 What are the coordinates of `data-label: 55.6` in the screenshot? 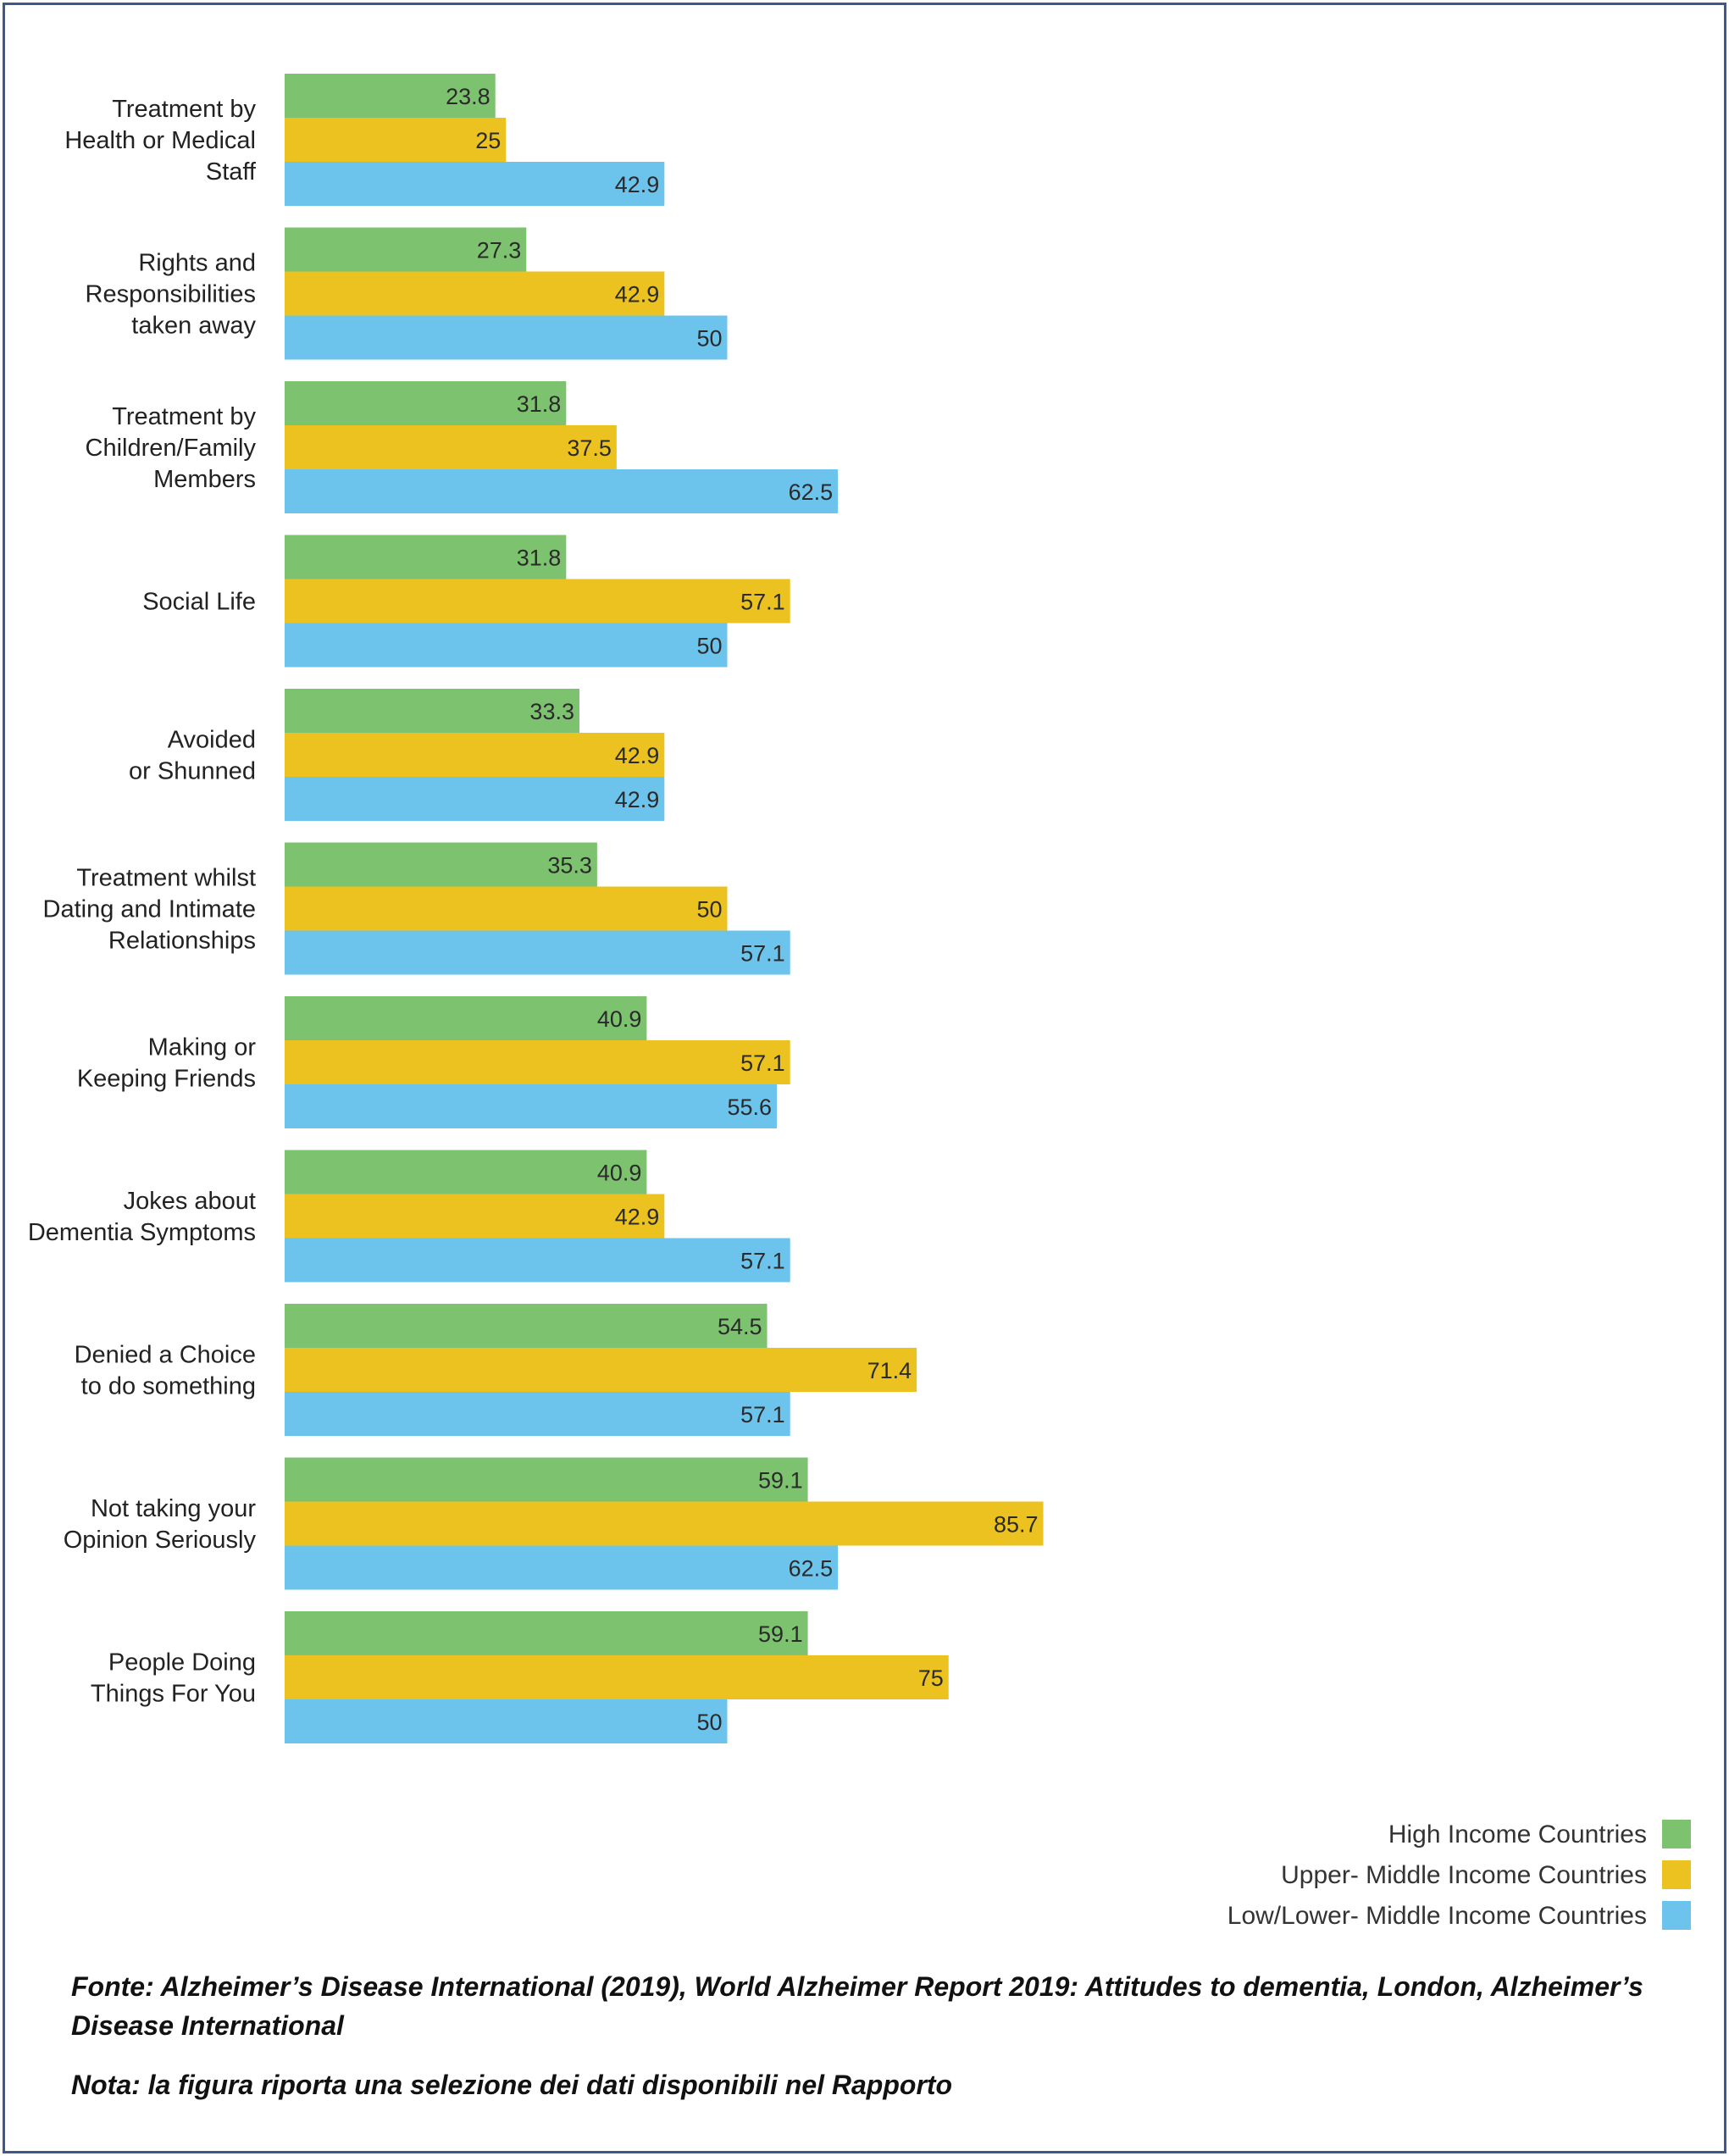 It's located at (749, 1107).